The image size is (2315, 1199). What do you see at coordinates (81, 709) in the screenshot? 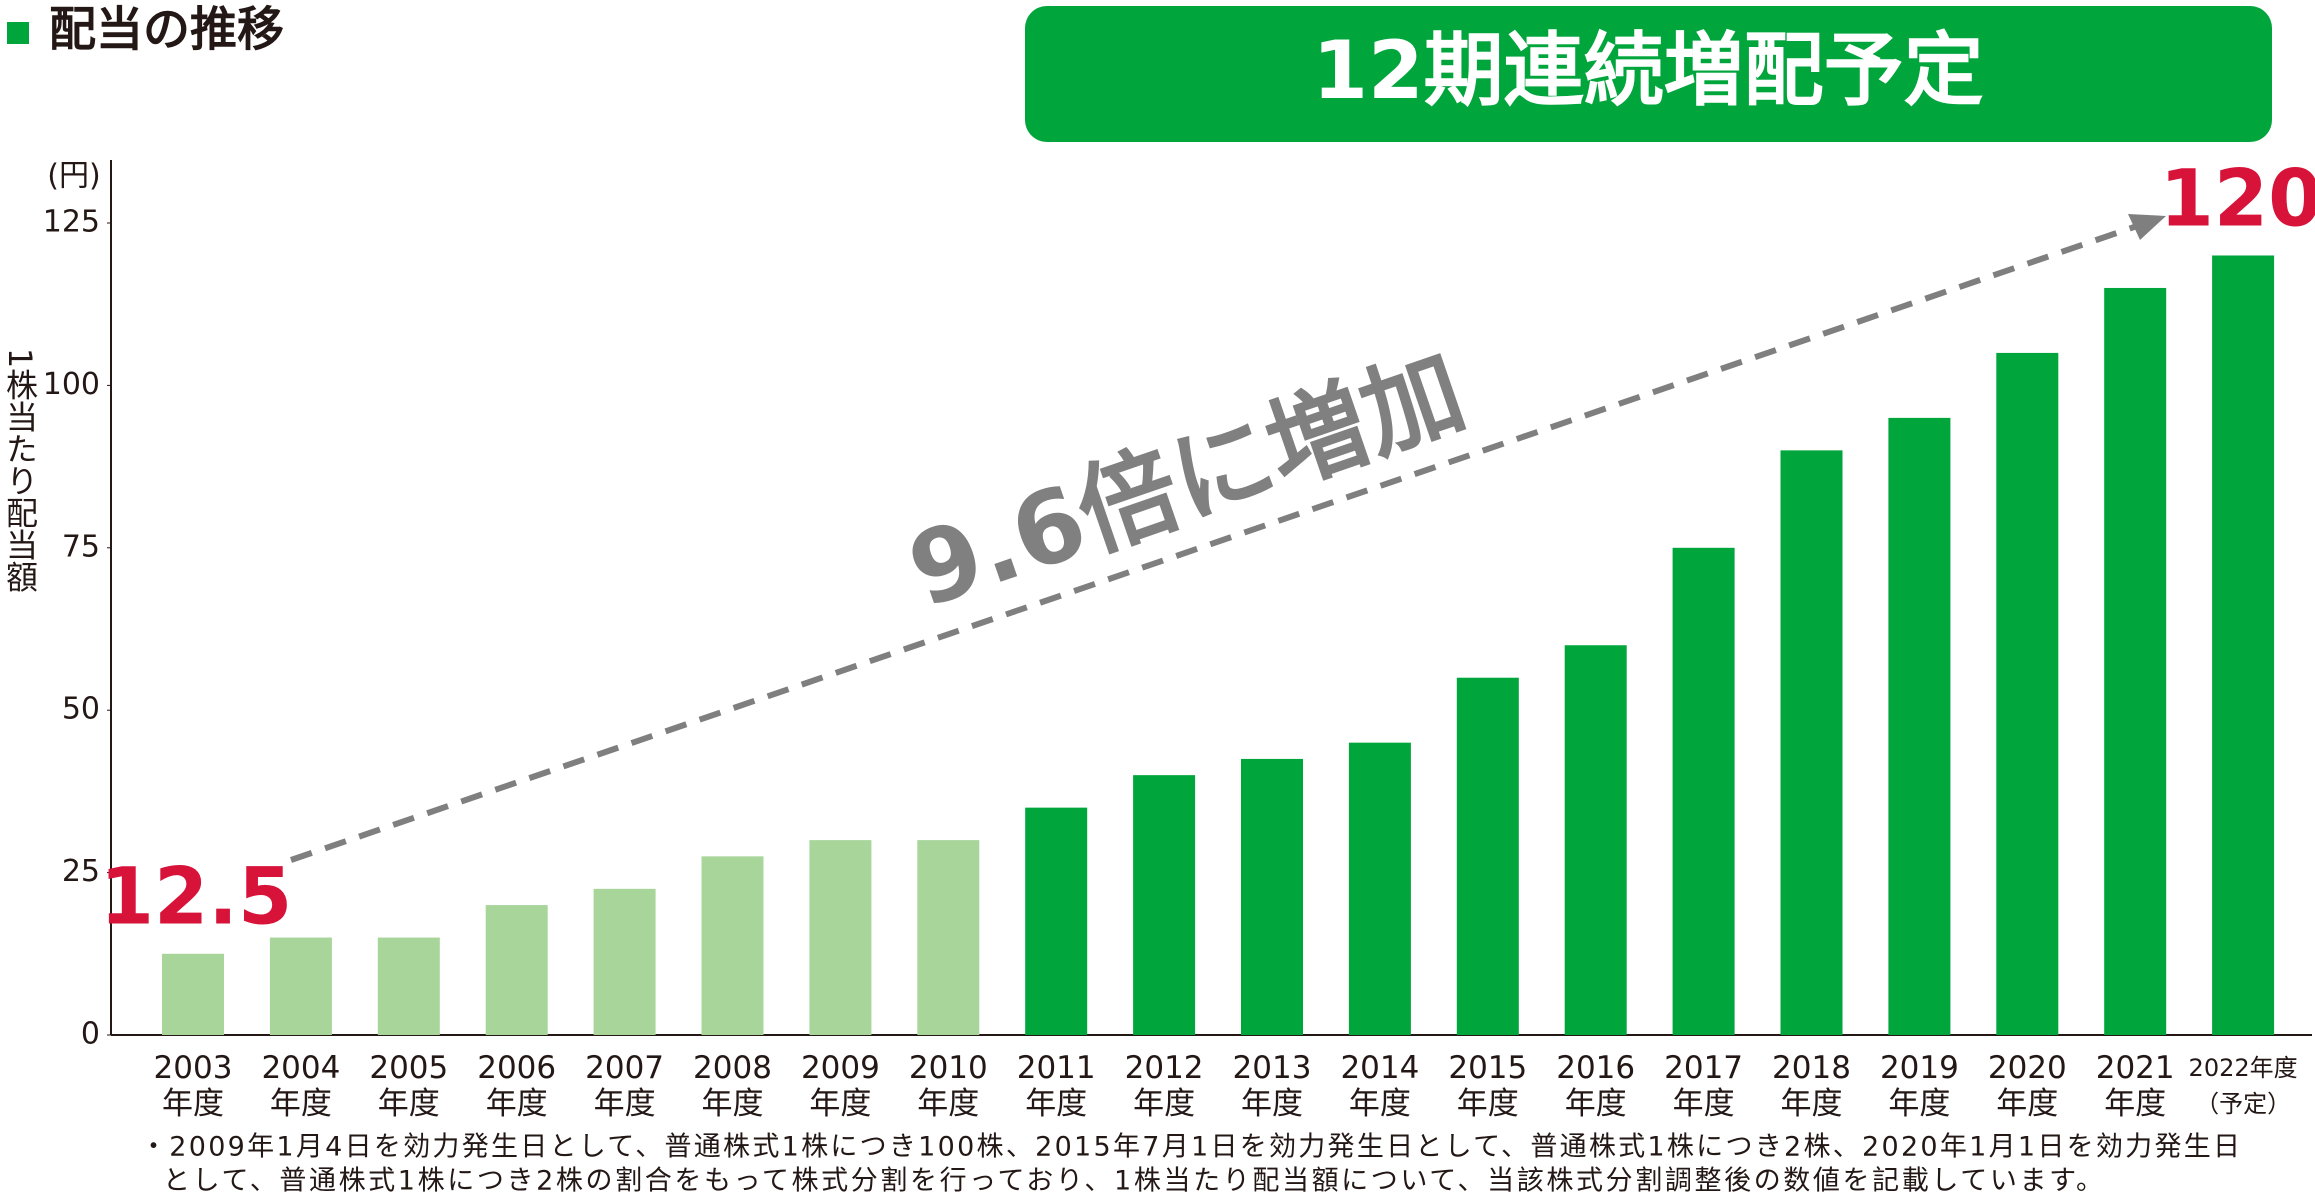
I see `y-tick-label: 50` at bounding box center [81, 709].